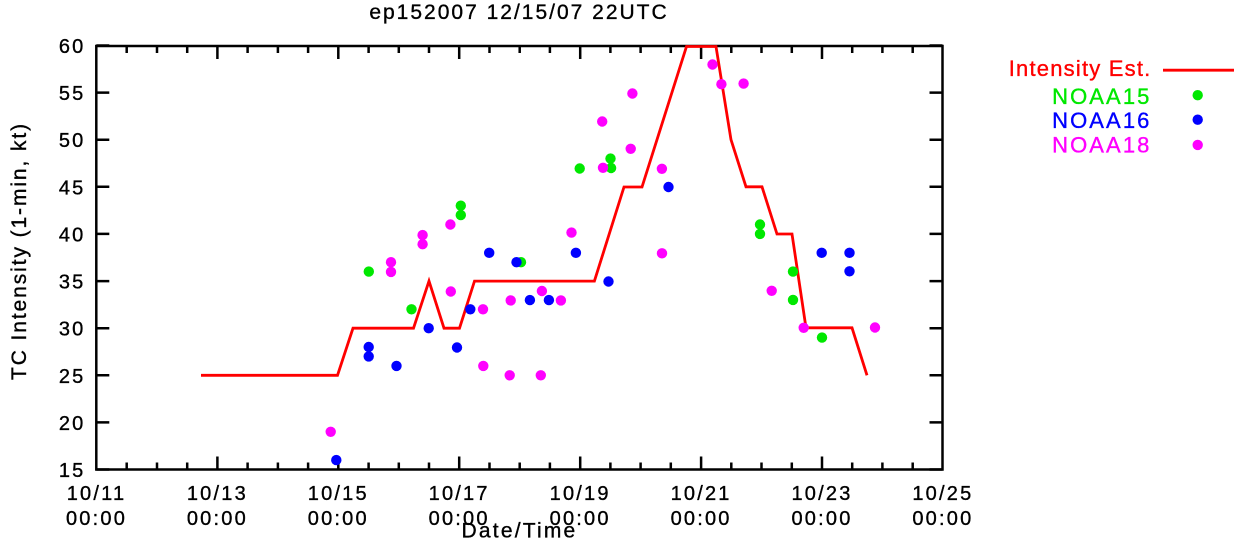 Image resolution: width=1235 pixels, height=540 pixels. I want to click on svg-text: 10/13, so click(217, 494).